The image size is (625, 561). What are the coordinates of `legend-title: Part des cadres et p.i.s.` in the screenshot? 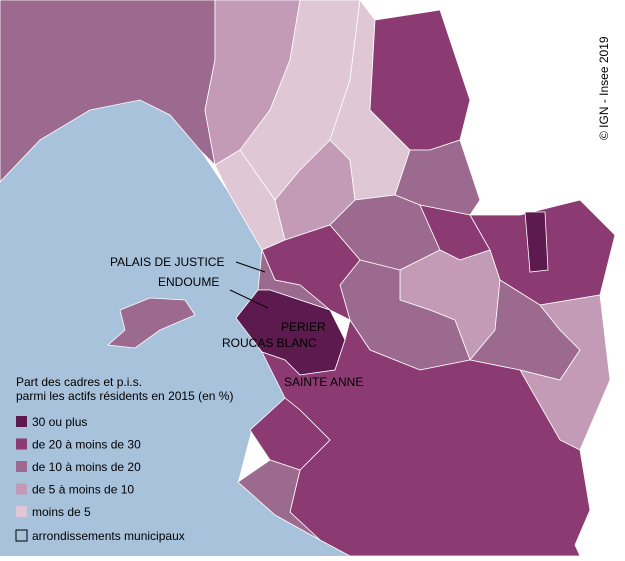 It's located at (79, 382).